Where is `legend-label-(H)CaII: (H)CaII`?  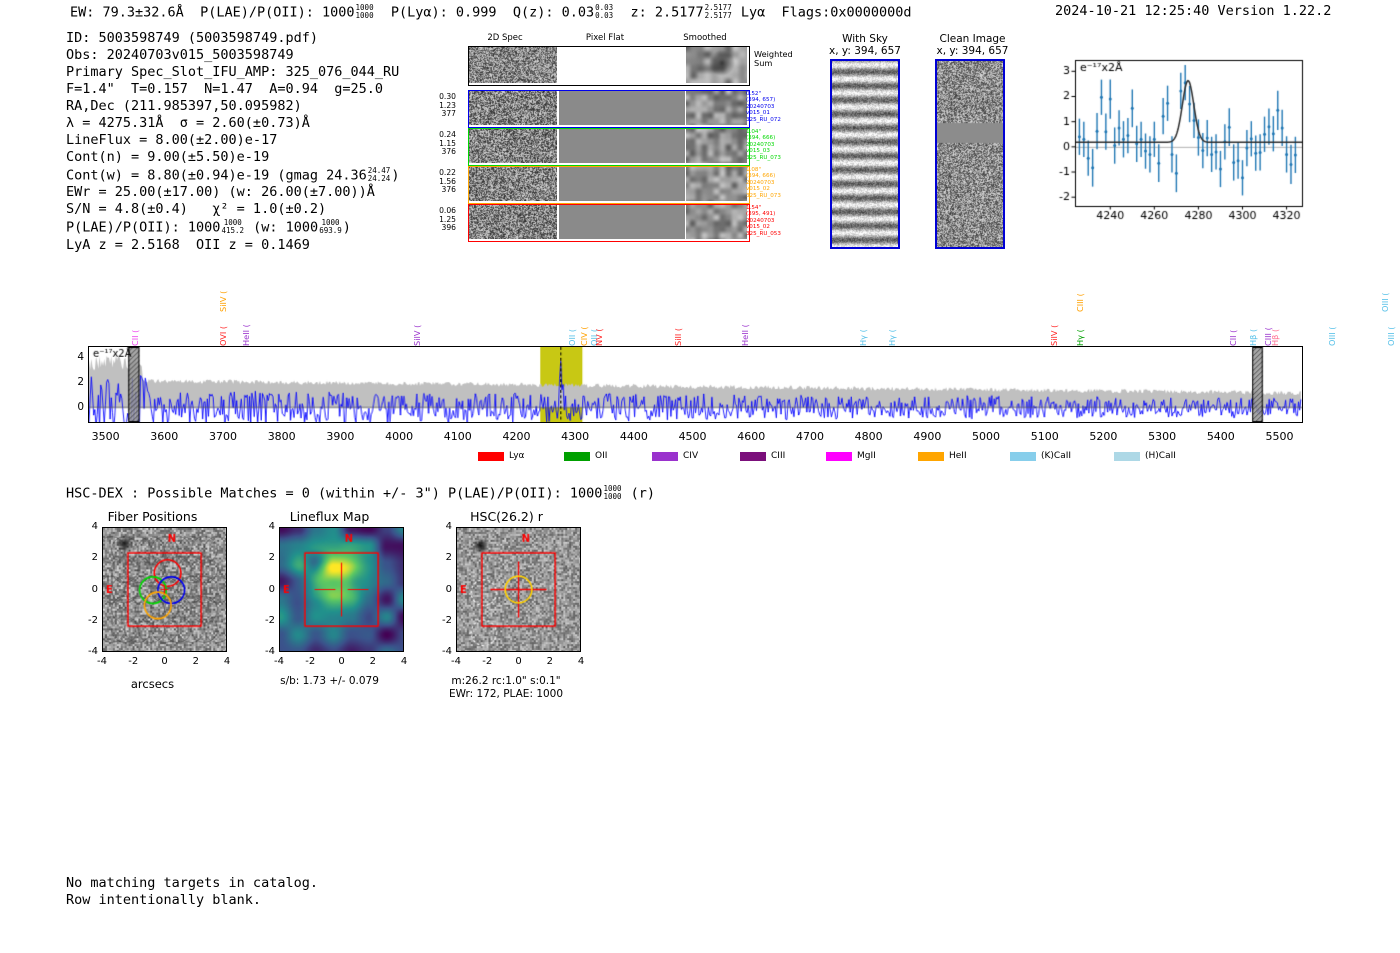 legend-label-(H)CaII: (H)CaII is located at coordinates (1160, 456).